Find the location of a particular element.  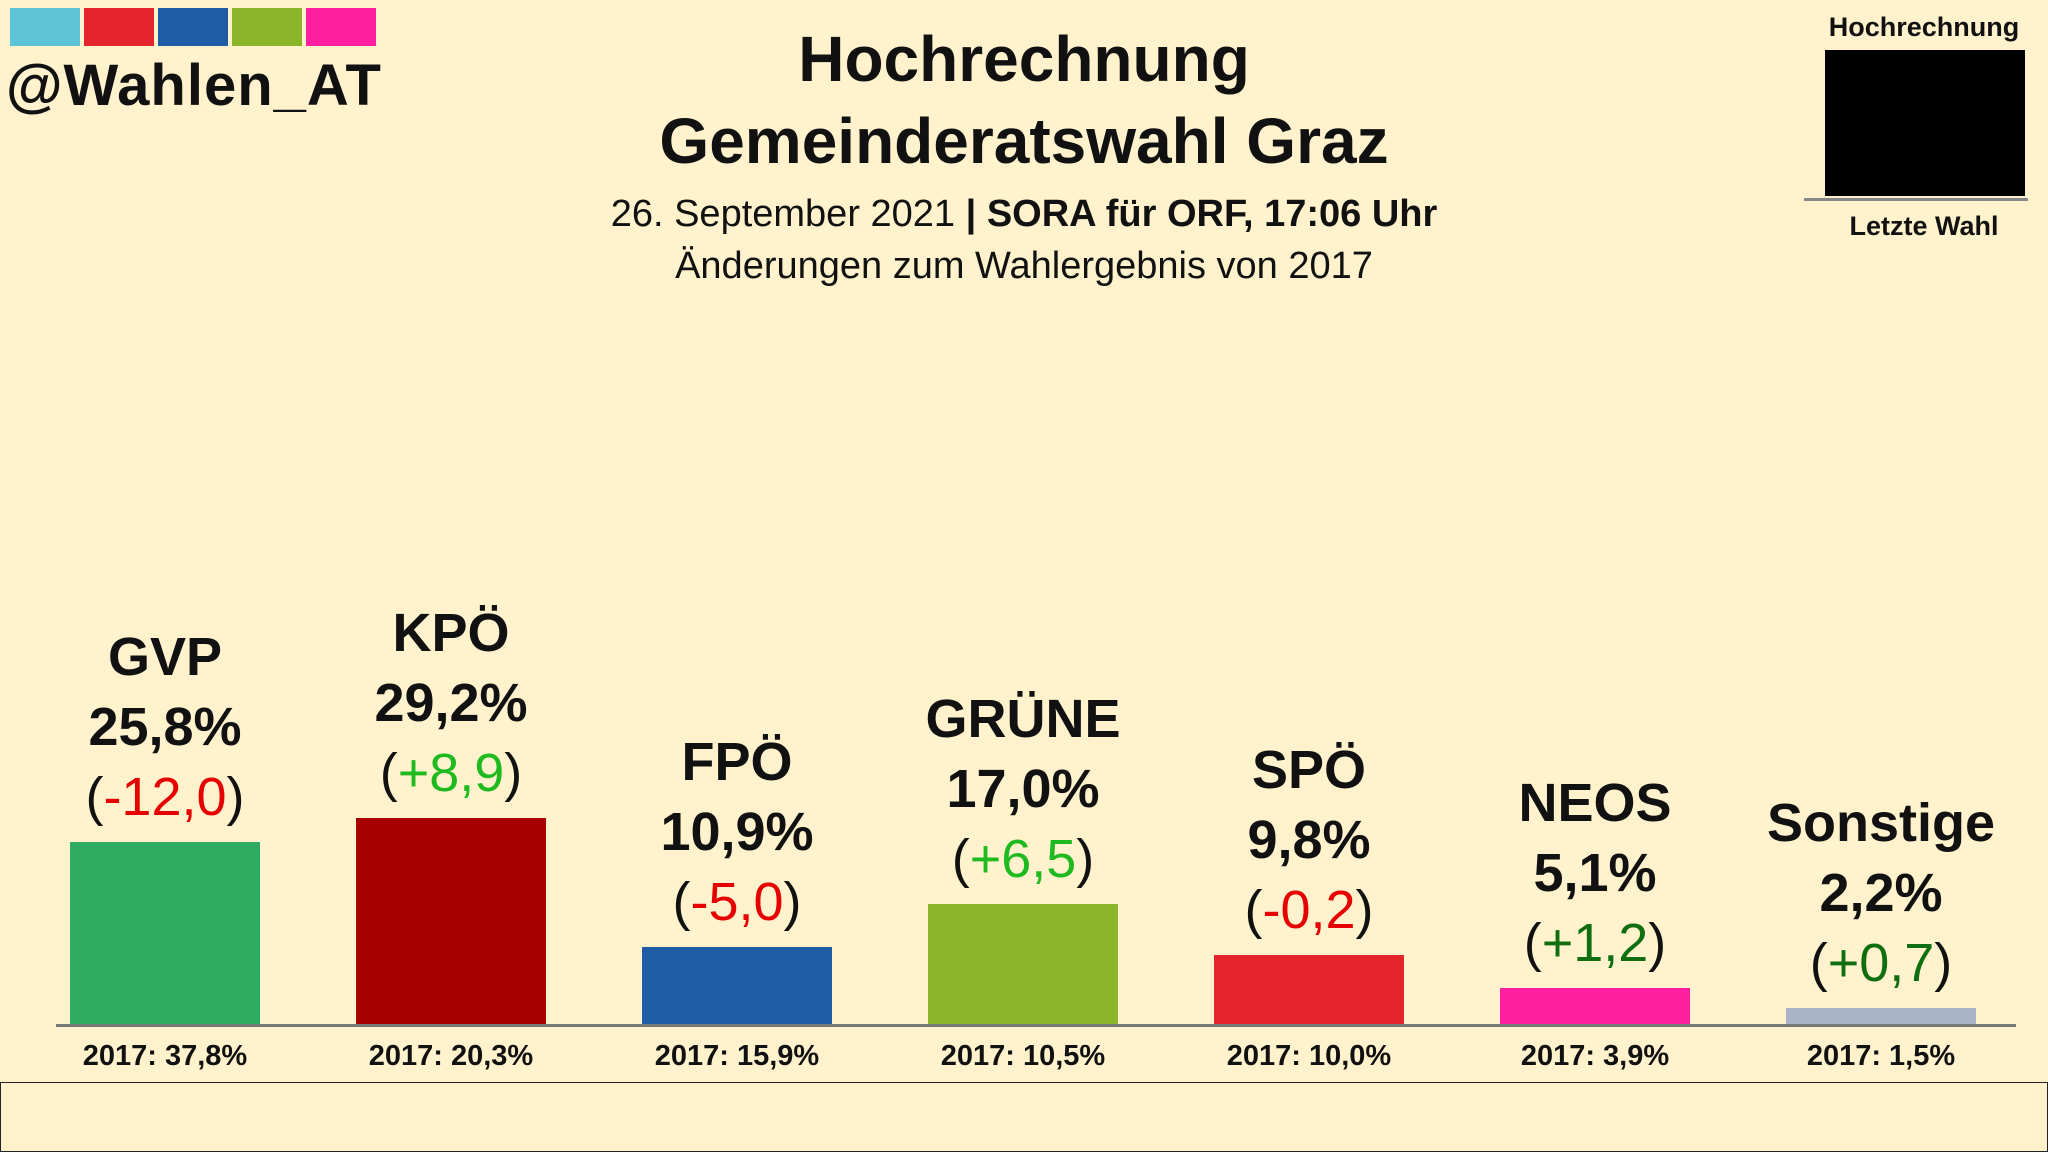

vote-share-label: 2,2% is located at coordinates (1881, 893).